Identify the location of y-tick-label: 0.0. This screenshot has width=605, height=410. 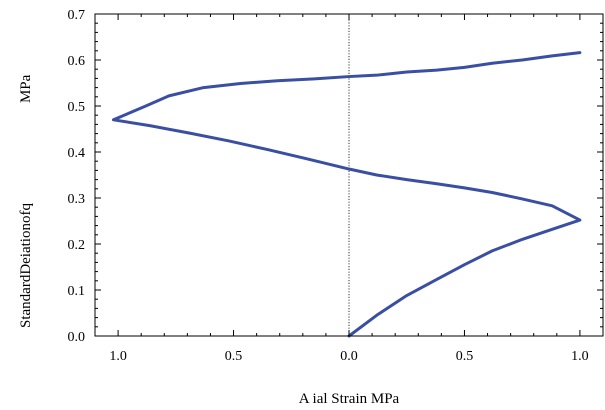
(77, 337).